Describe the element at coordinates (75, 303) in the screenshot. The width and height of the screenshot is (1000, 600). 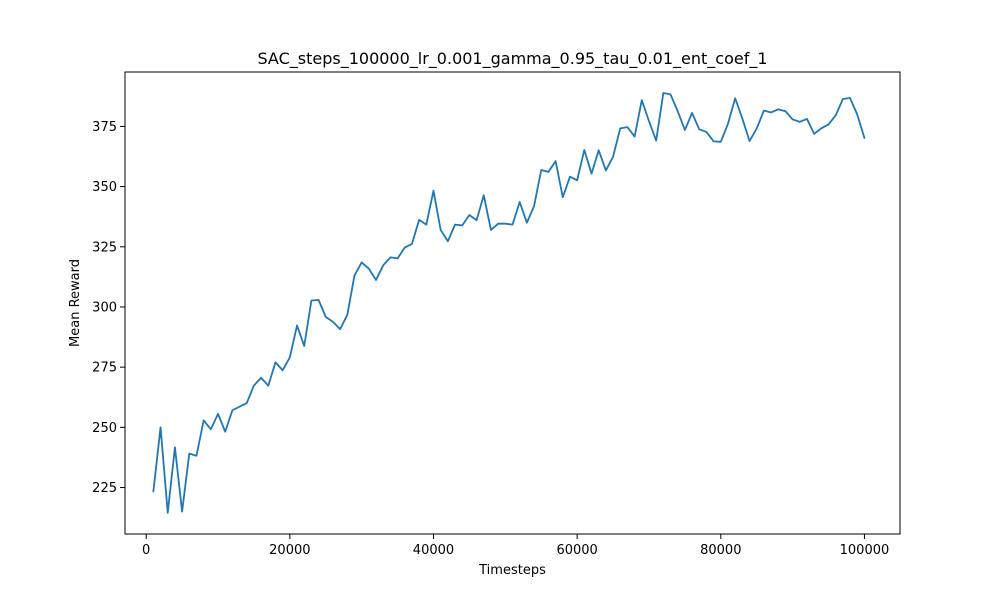
I see `y-axis-label: Mean Reward` at that location.